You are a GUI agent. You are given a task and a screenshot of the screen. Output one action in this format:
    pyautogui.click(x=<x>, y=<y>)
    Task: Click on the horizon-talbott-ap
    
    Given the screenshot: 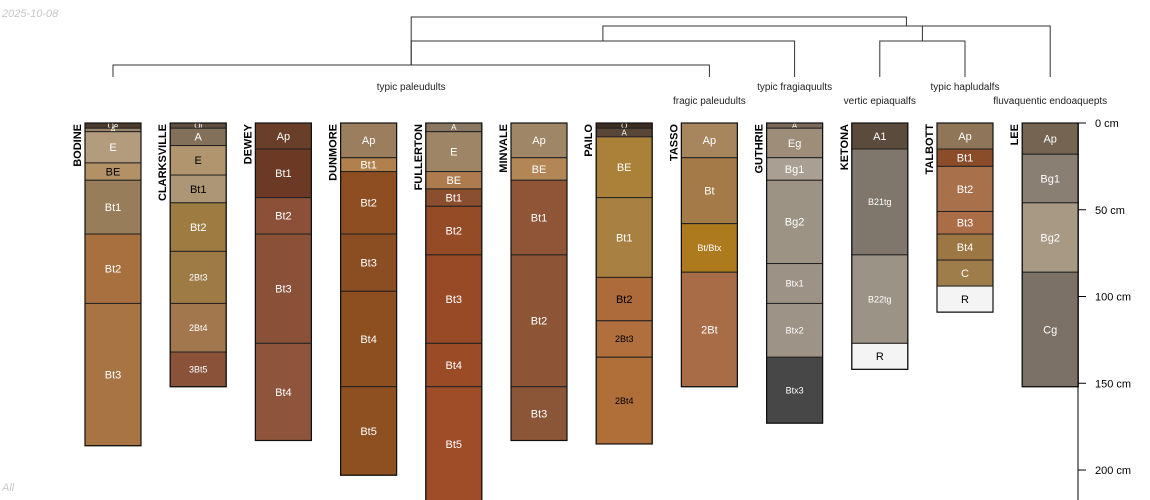 What is the action you would take?
    pyautogui.click(x=965, y=136)
    